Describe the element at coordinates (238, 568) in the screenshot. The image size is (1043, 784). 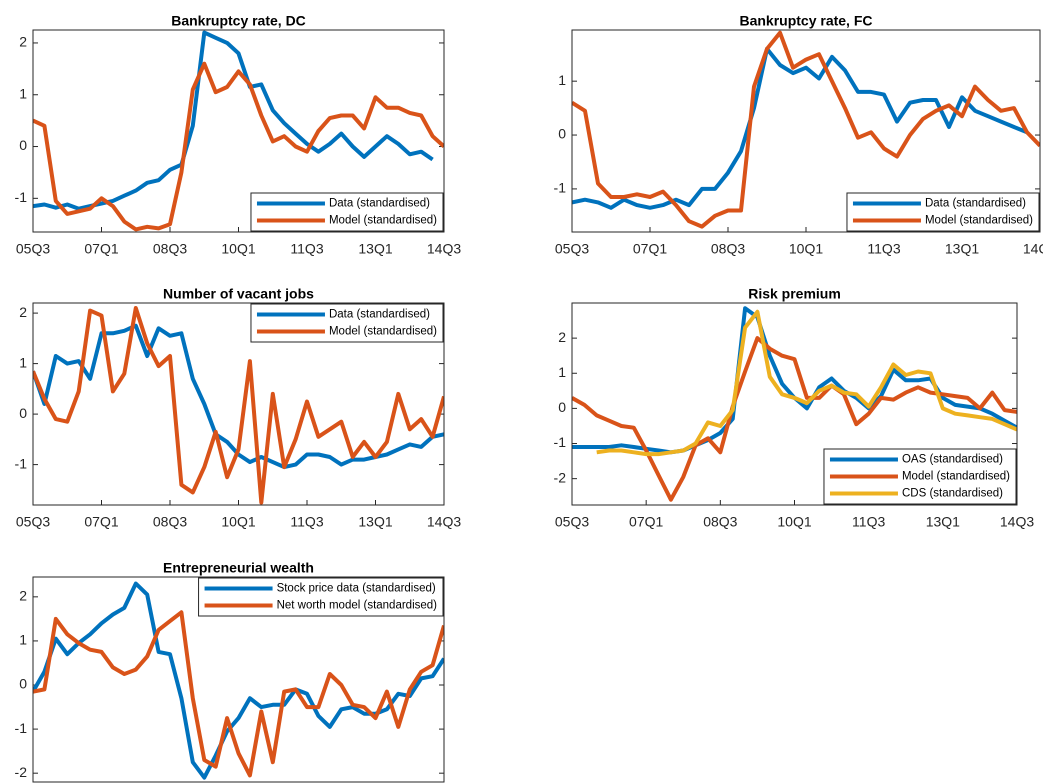
I see `chart-title: Entrepreneurial wealth` at that location.